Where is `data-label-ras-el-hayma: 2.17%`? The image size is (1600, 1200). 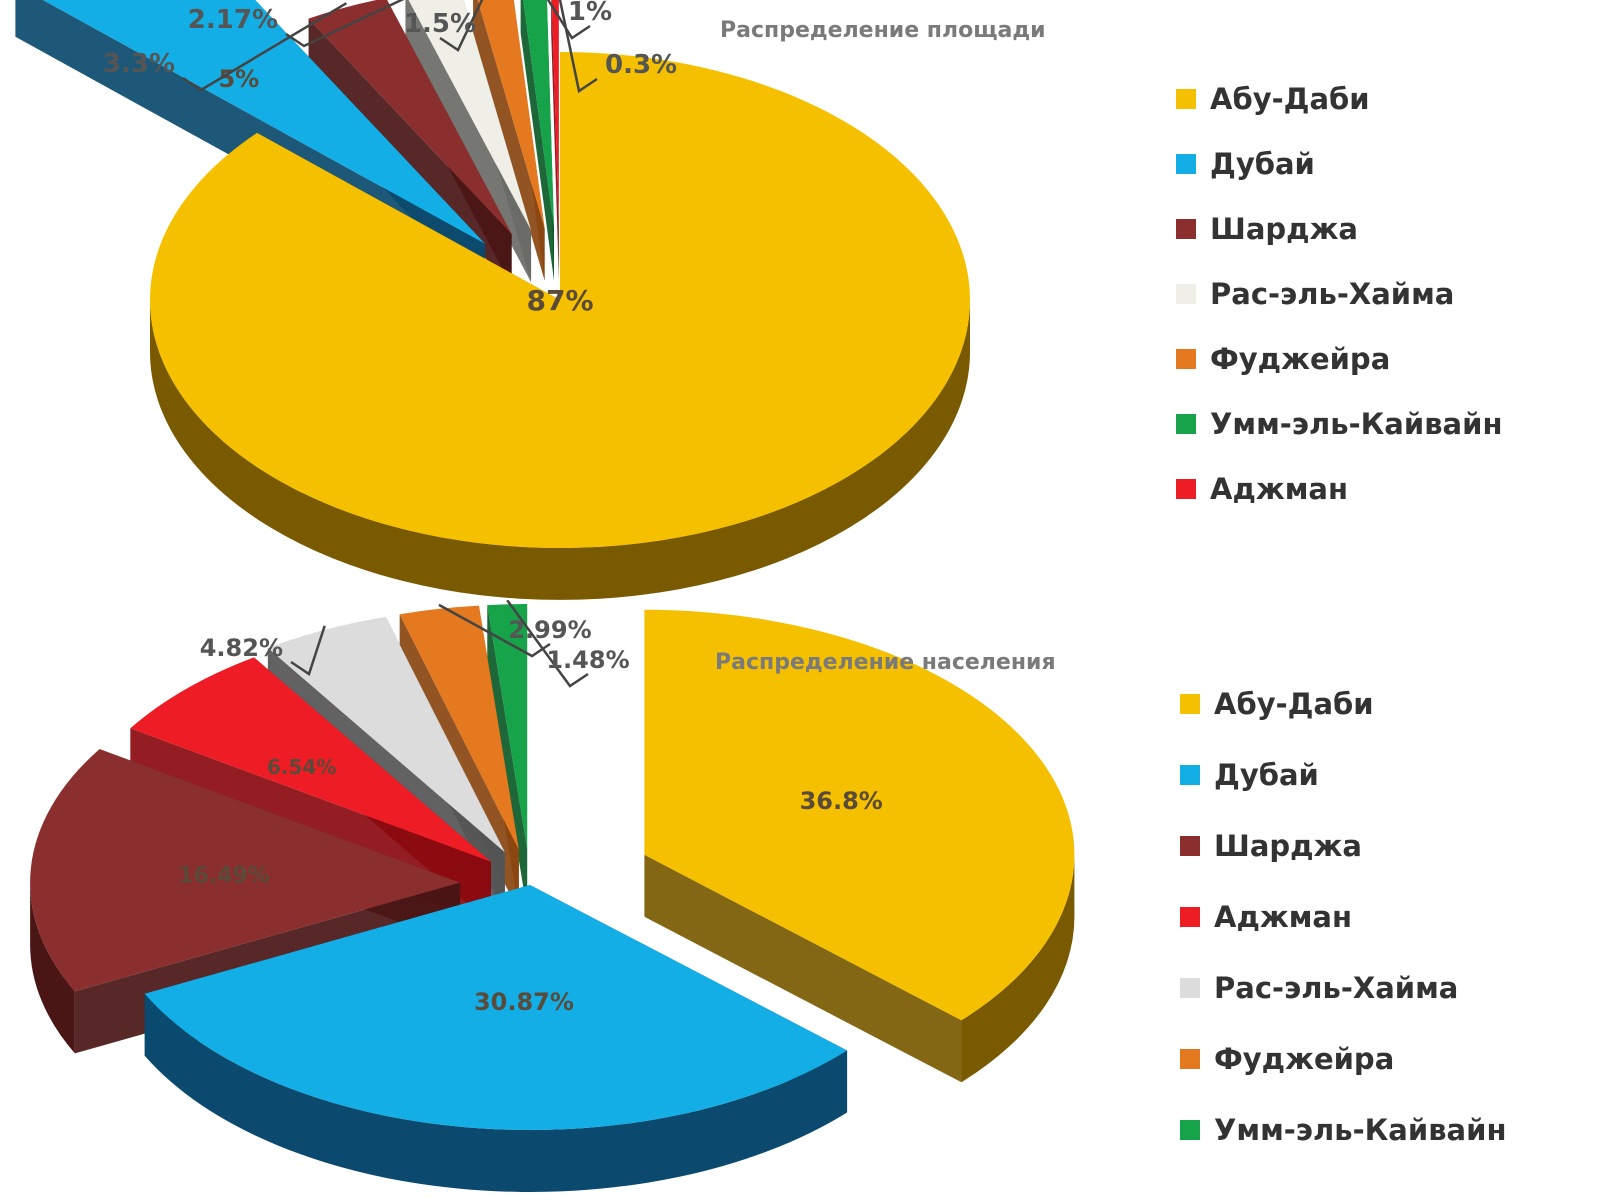 data-label-ras-el-hayma: 2.17% is located at coordinates (233, 20).